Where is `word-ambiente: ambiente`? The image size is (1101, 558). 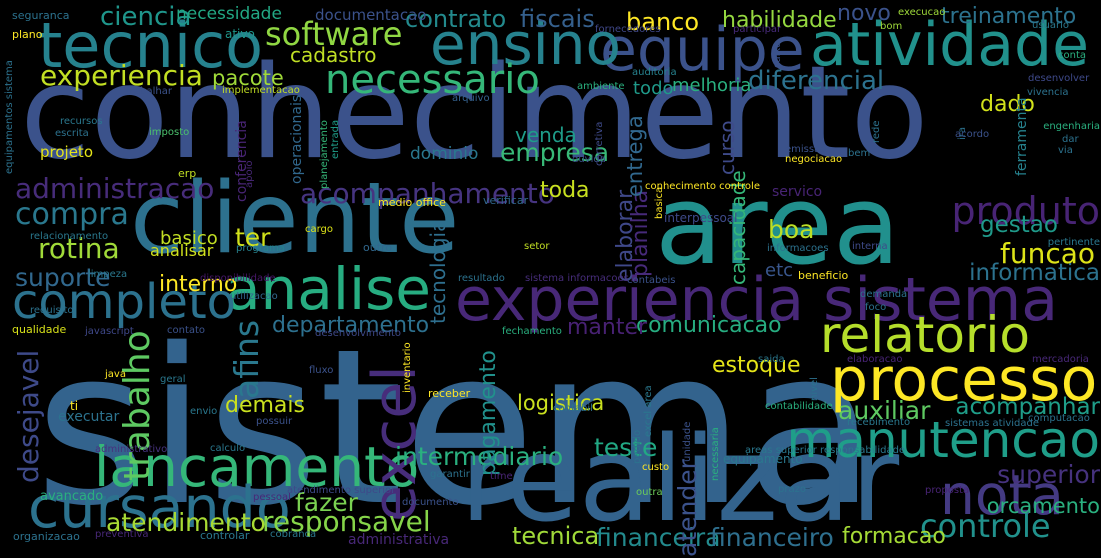 word-ambiente: ambiente is located at coordinates (601, 86).